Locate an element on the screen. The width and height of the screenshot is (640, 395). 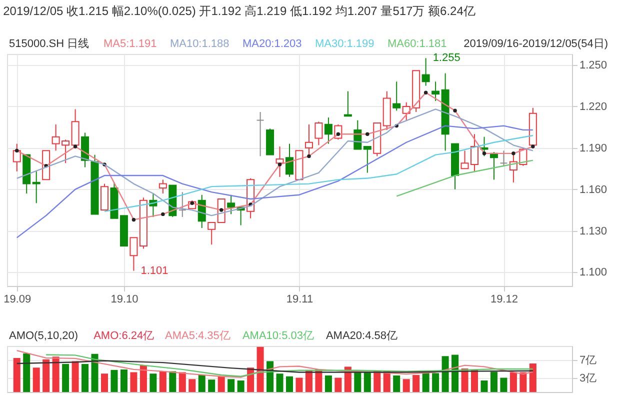
y-tick-label: 3亿 is located at coordinates (588, 378).